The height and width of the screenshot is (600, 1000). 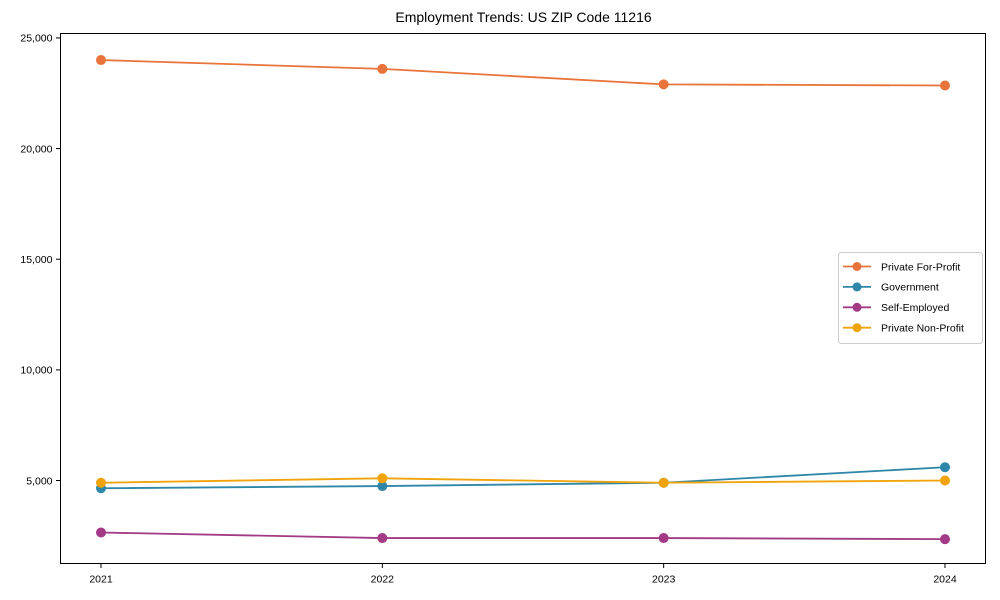 I want to click on legend-item-self-employed: Self-Employed, so click(x=896, y=308).